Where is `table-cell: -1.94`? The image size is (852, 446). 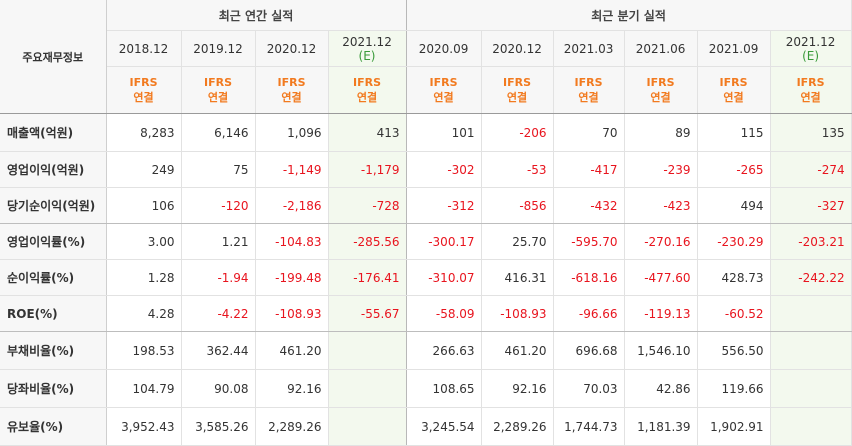
table-cell: -1.94 is located at coordinates (218, 277).